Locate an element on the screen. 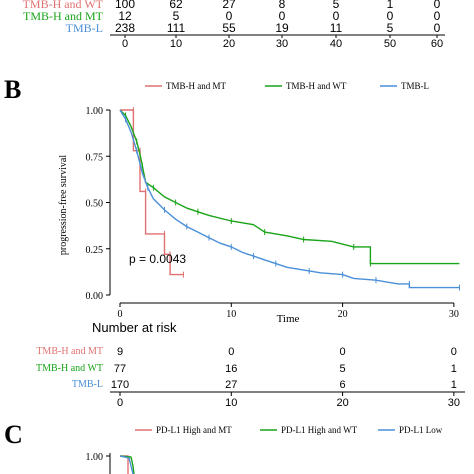 This screenshot has height=474, width=474. top-table-cell: 12 is located at coordinates (125, 16).